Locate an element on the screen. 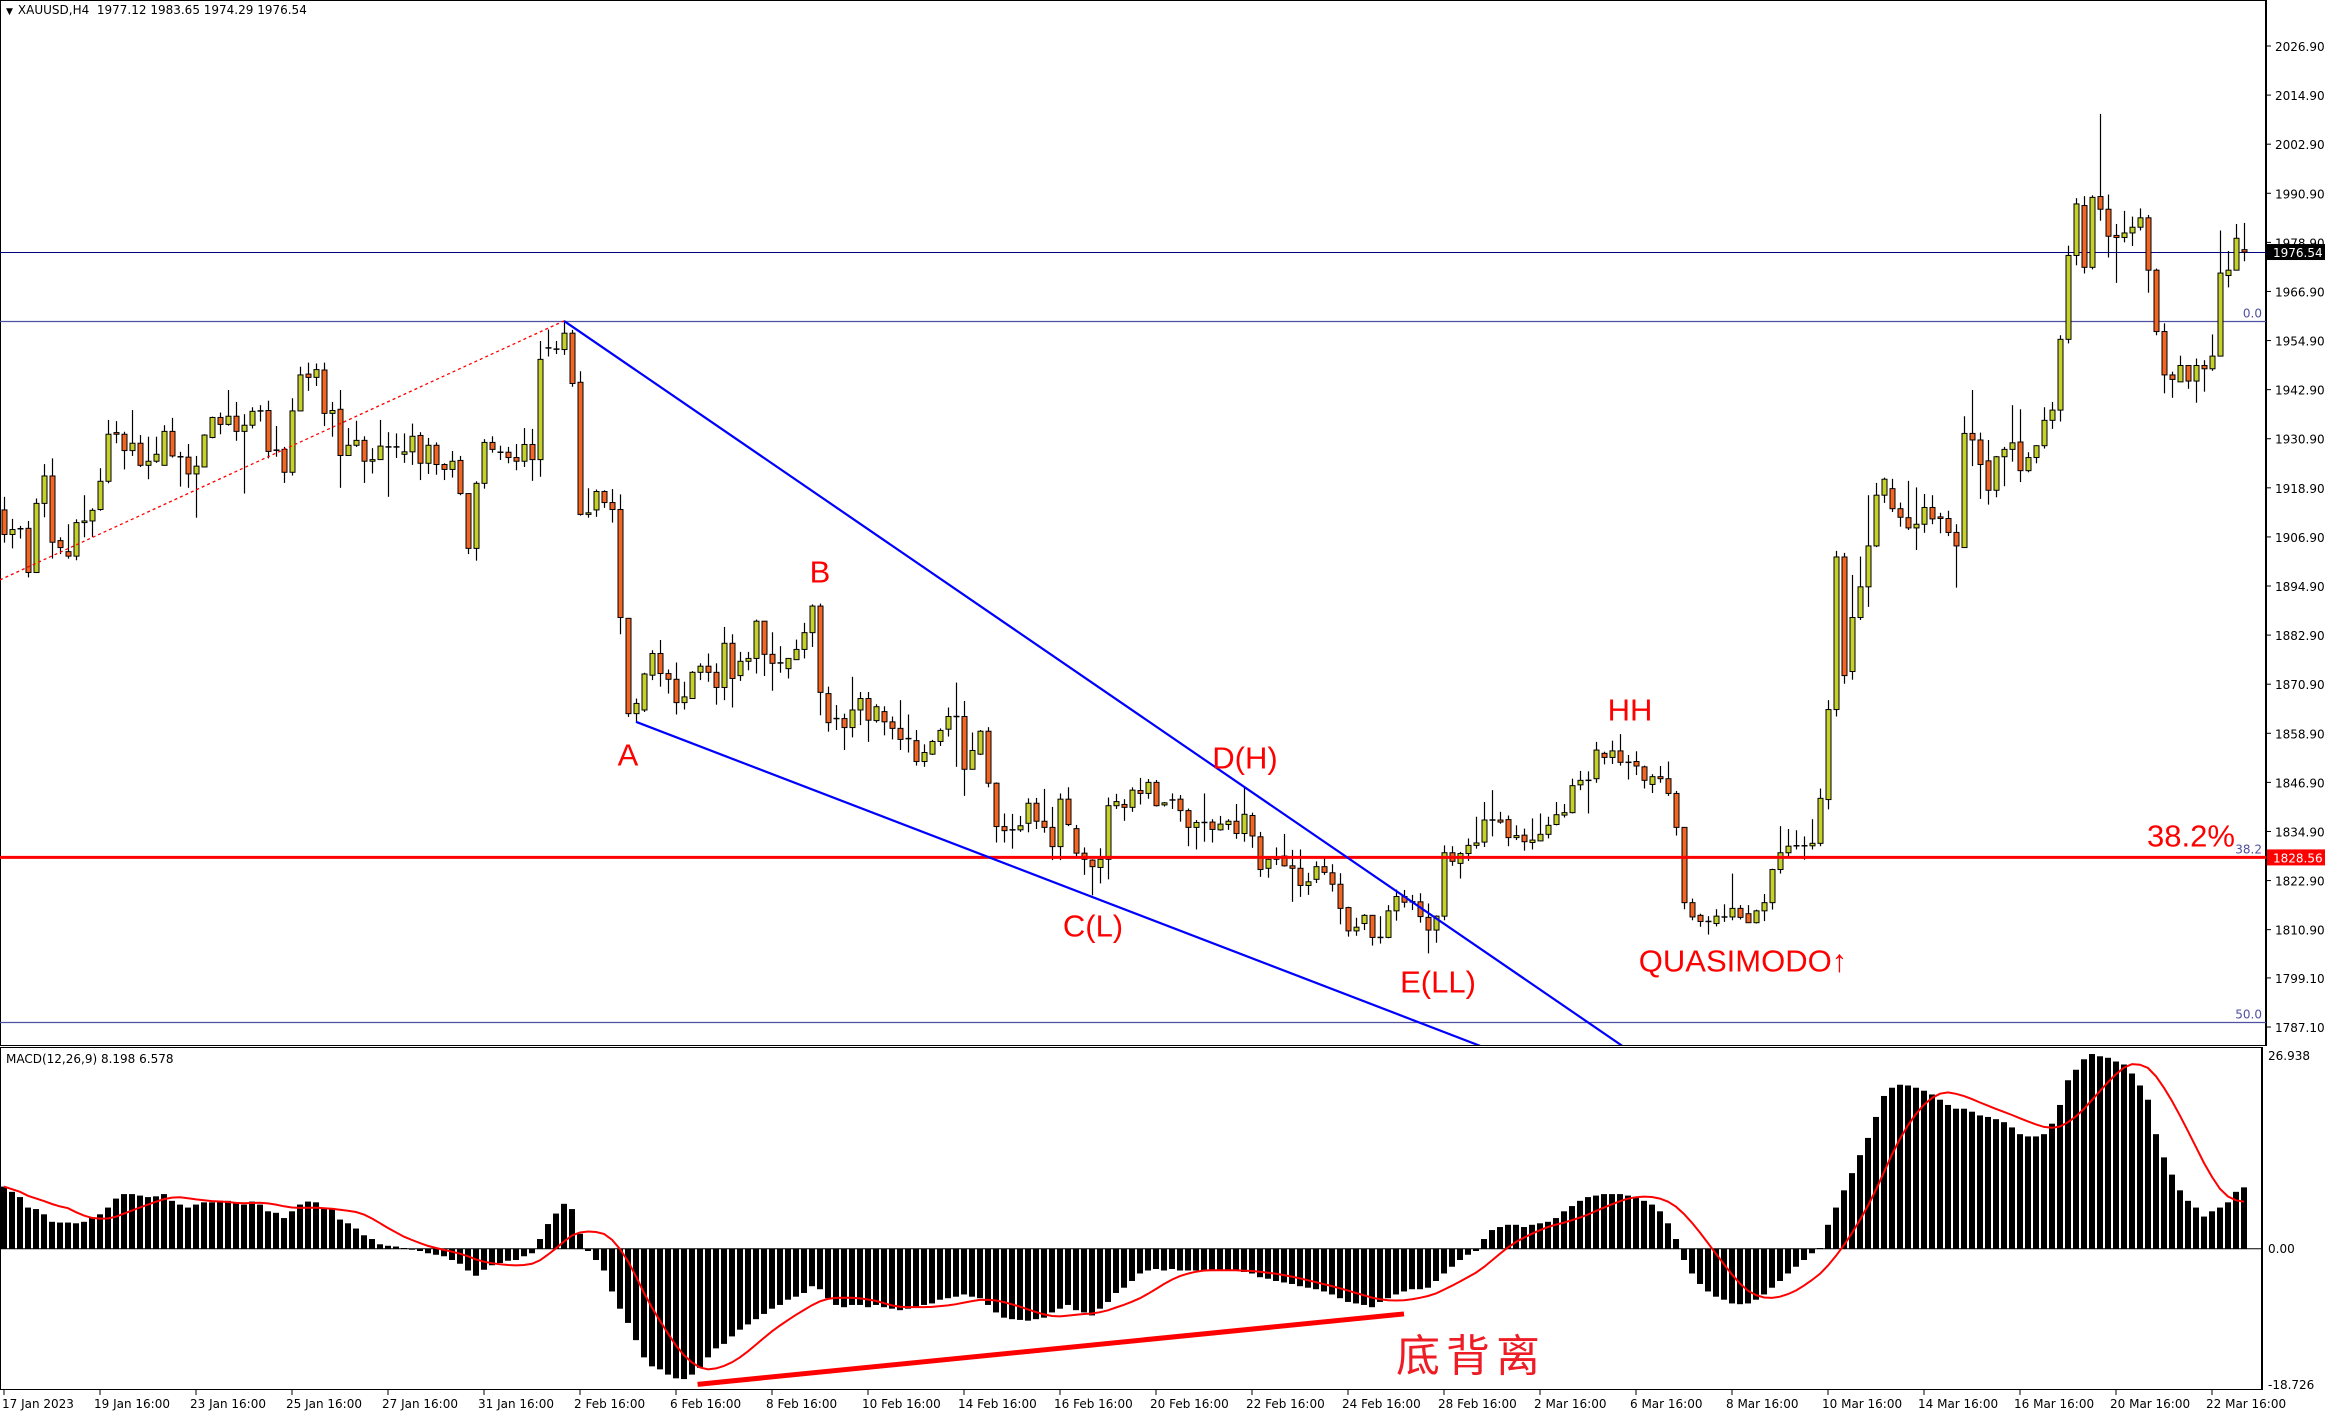  prior-uptrend-trendline is located at coordinates (282, 450).